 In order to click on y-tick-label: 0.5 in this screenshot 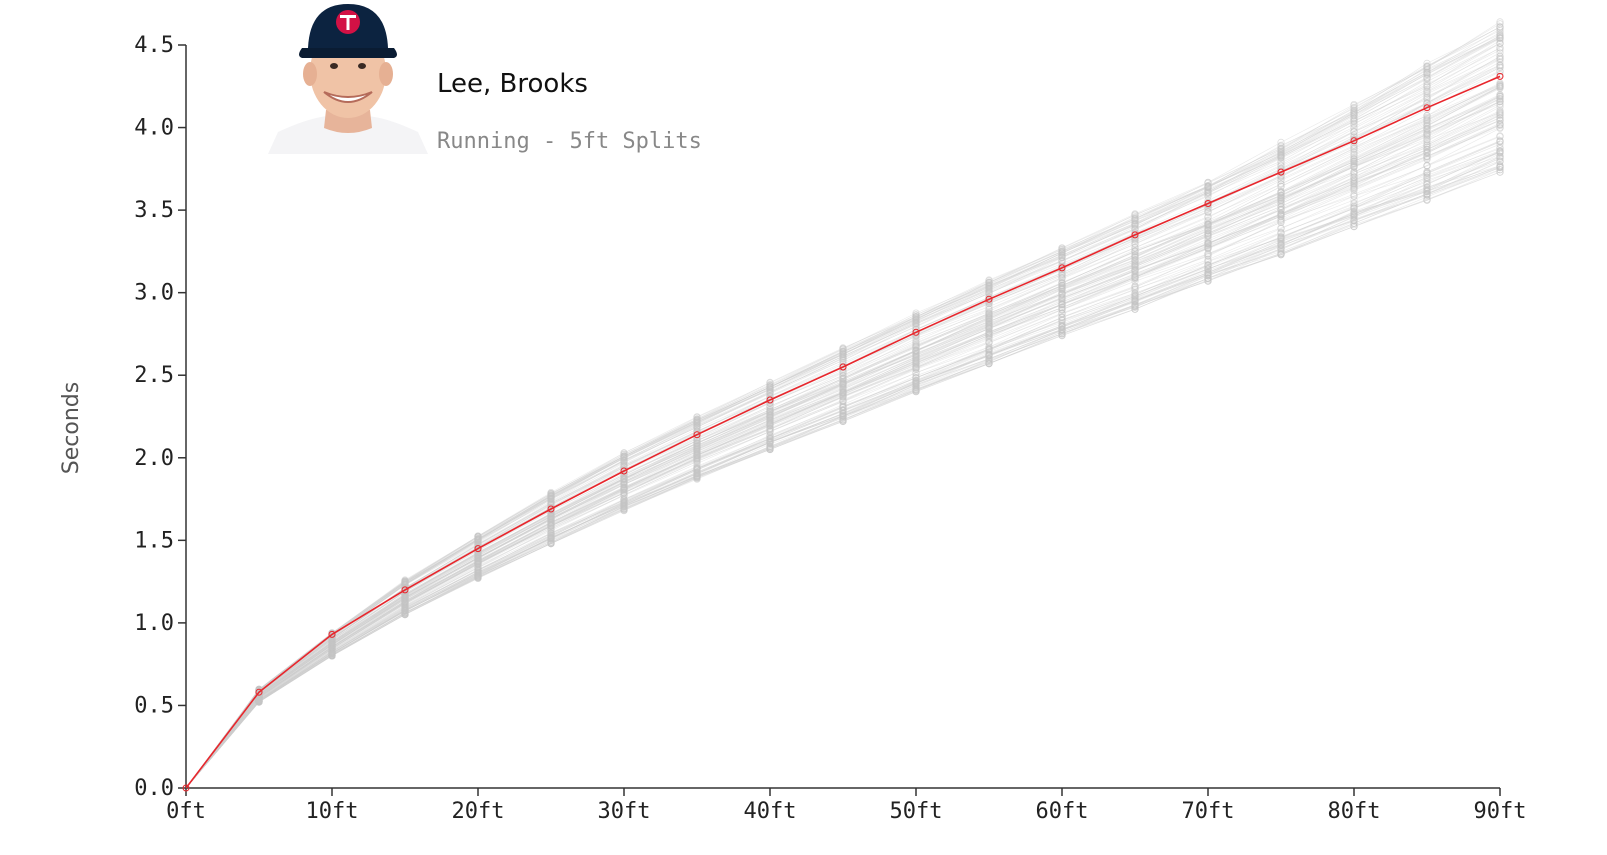, I will do `click(154, 705)`.